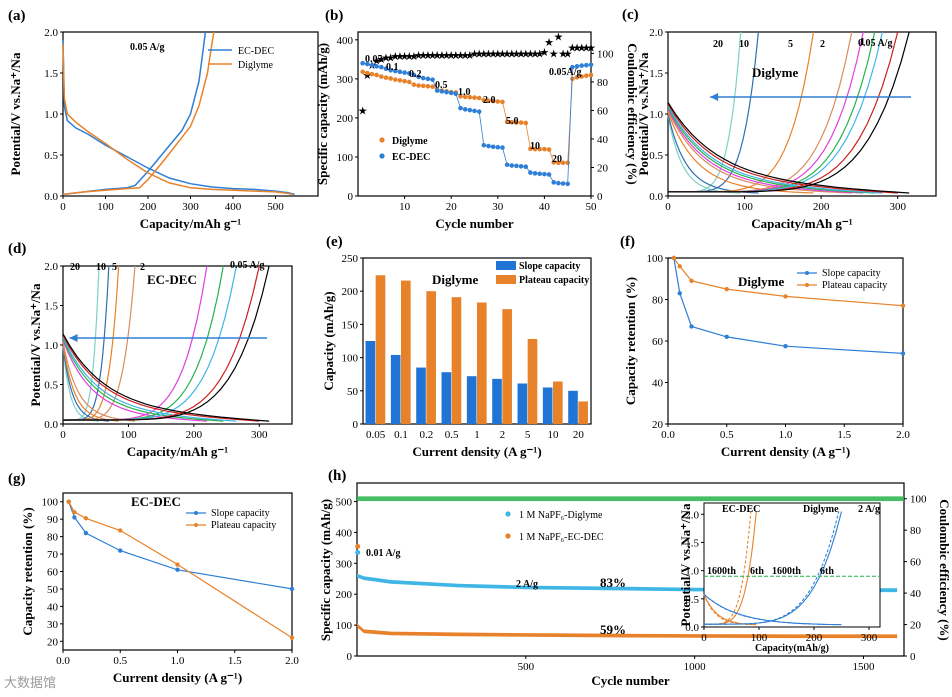 Image resolution: width=952 pixels, height=697 pixels. I want to click on panel-b-ytick-label: 0, so click(351, 197).